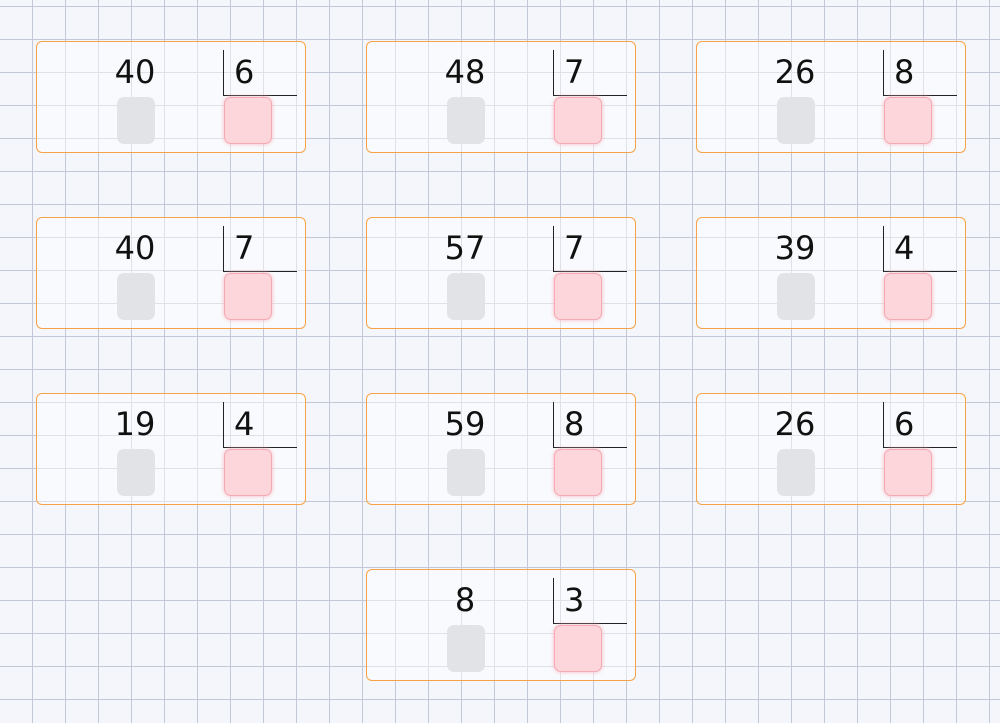 The image size is (1000, 723). I want to click on division-problem-card: 40 7, so click(171, 273).